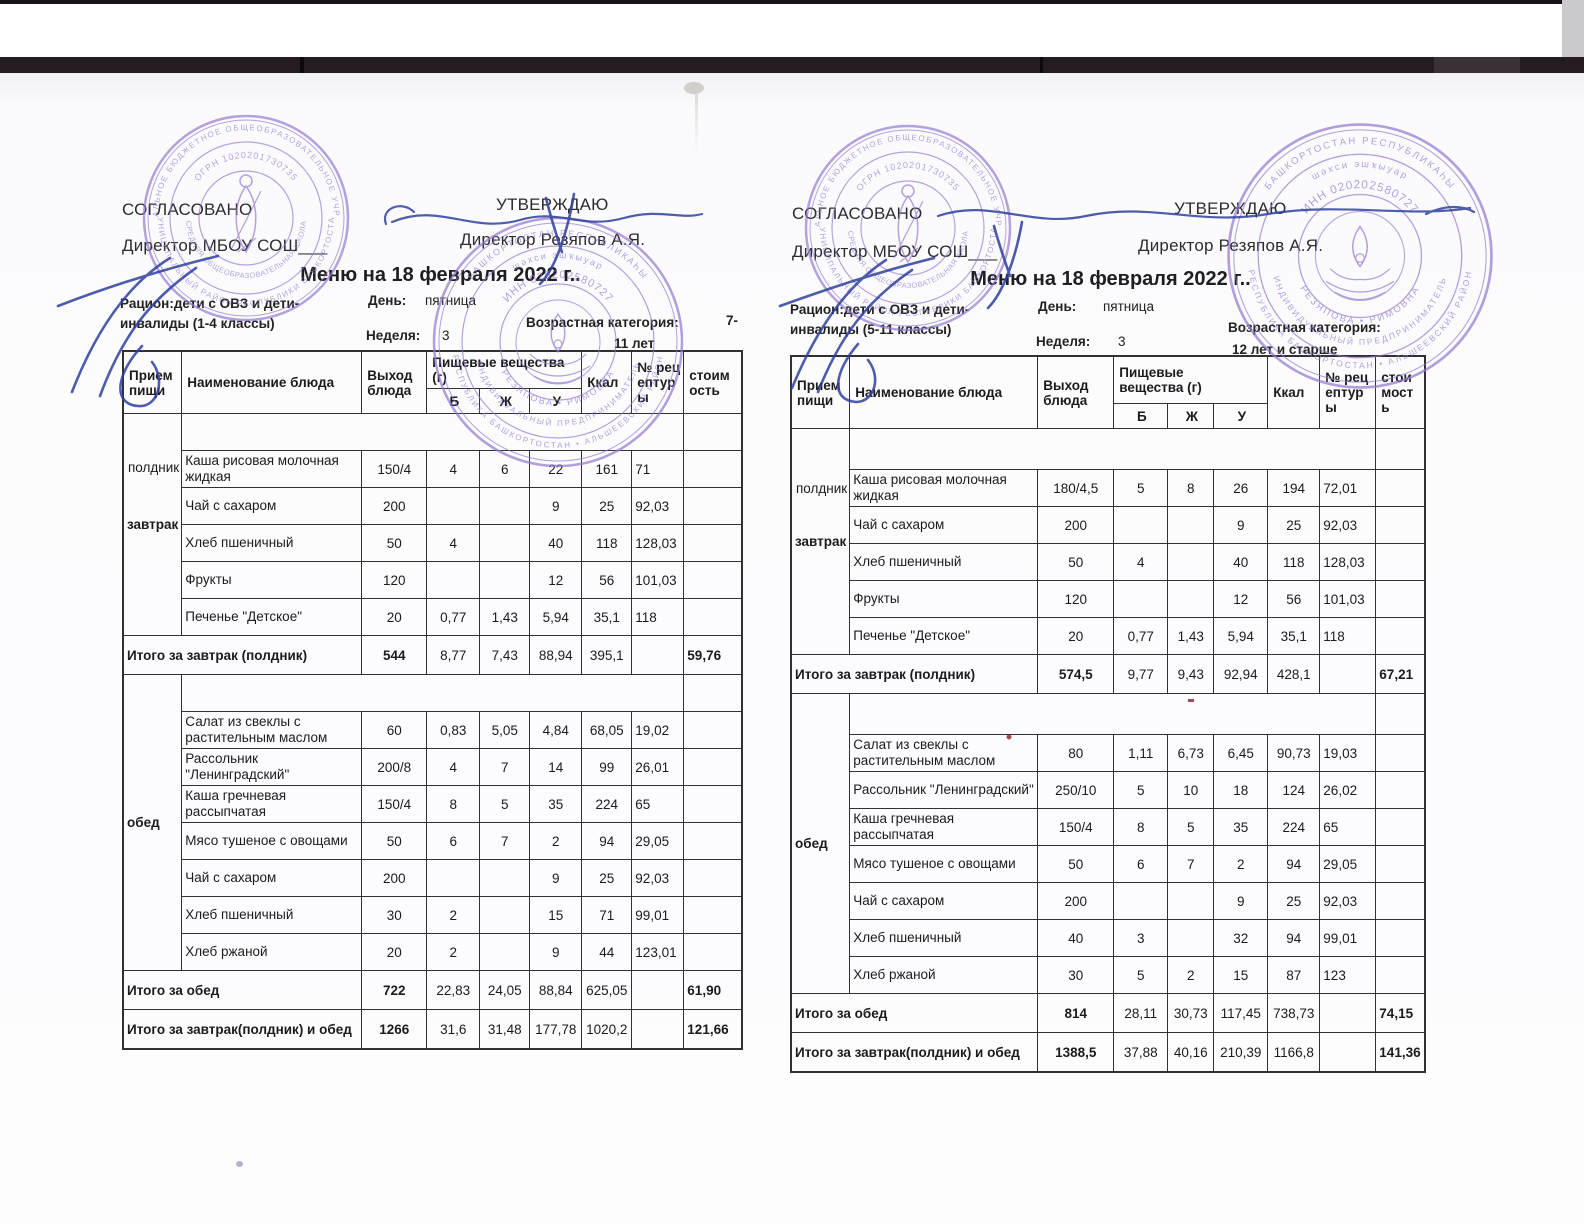 This screenshot has width=1584, height=1224. Describe the element at coordinates (1108, 901) in the screenshot. I see `menu-item-row: Чай с сахаром 200 9 25 92,03` at that location.